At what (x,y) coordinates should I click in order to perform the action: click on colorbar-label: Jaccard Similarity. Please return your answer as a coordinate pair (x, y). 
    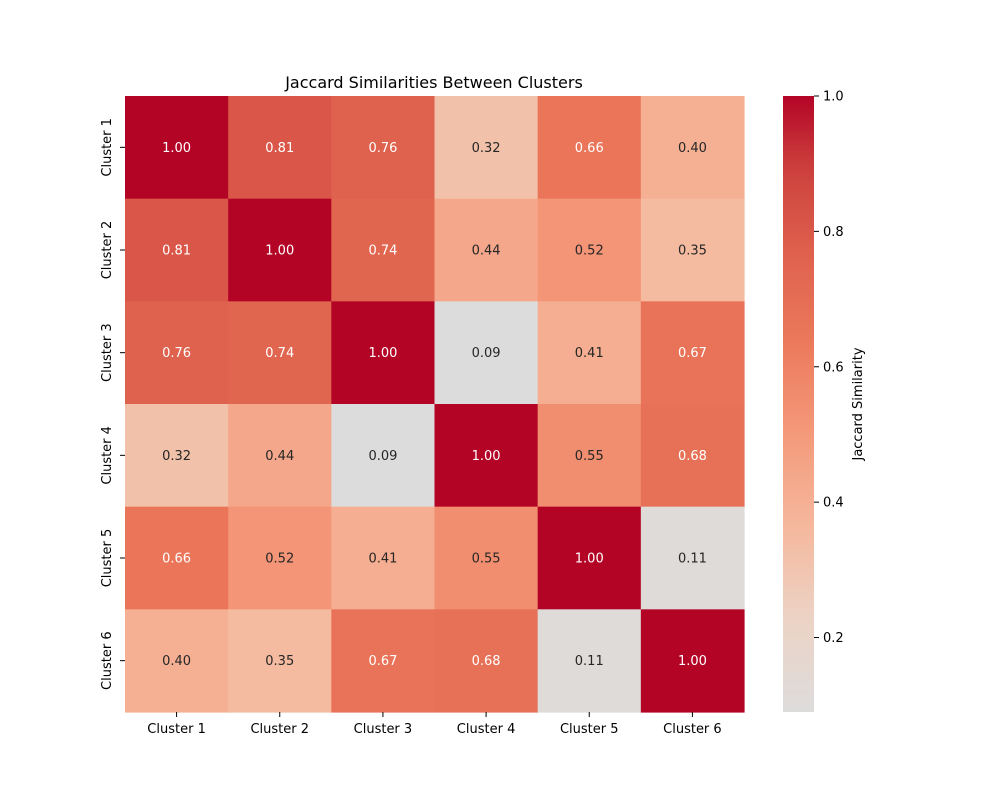
    Looking at the image, I should click on (858, 404).